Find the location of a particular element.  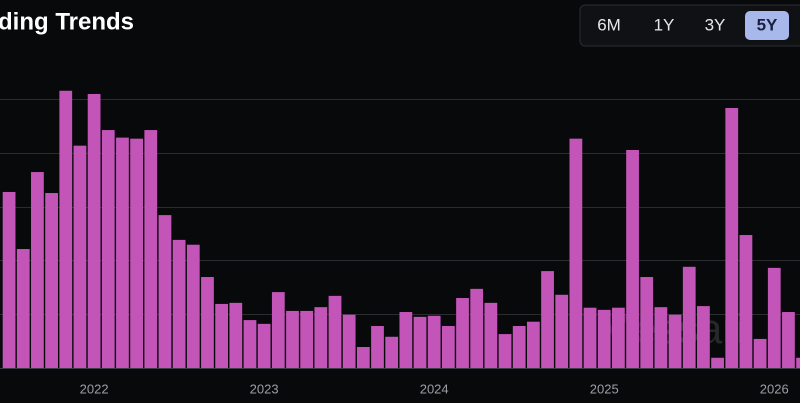

active-button-bg is located at coordinates (767, 25).